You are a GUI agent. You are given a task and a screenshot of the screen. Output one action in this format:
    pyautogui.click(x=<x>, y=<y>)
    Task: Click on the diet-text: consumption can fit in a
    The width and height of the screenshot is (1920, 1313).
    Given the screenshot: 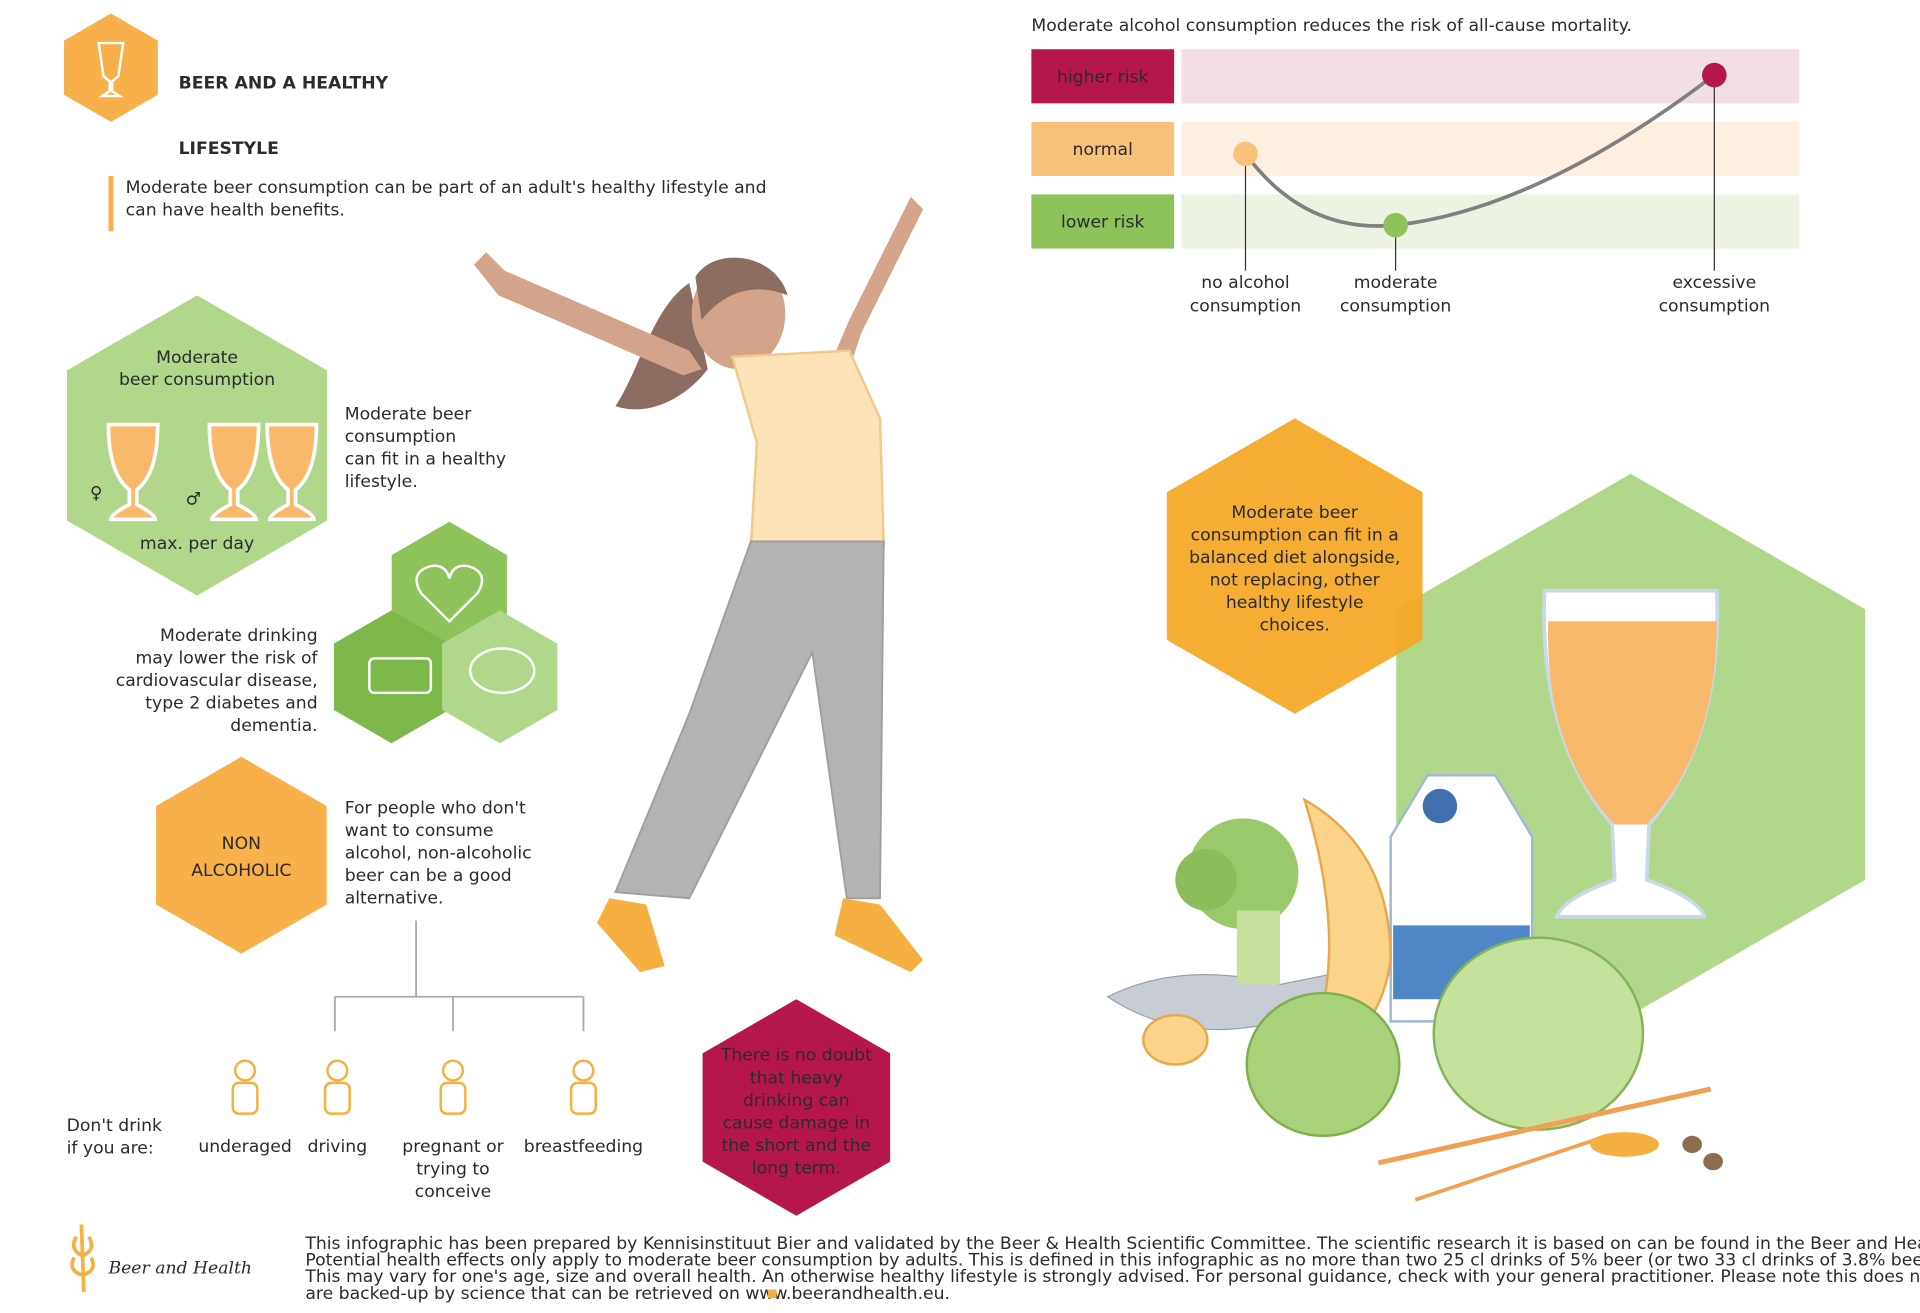 What is the action you would take?
    pyautogui.click(x=1295, y=536)
    